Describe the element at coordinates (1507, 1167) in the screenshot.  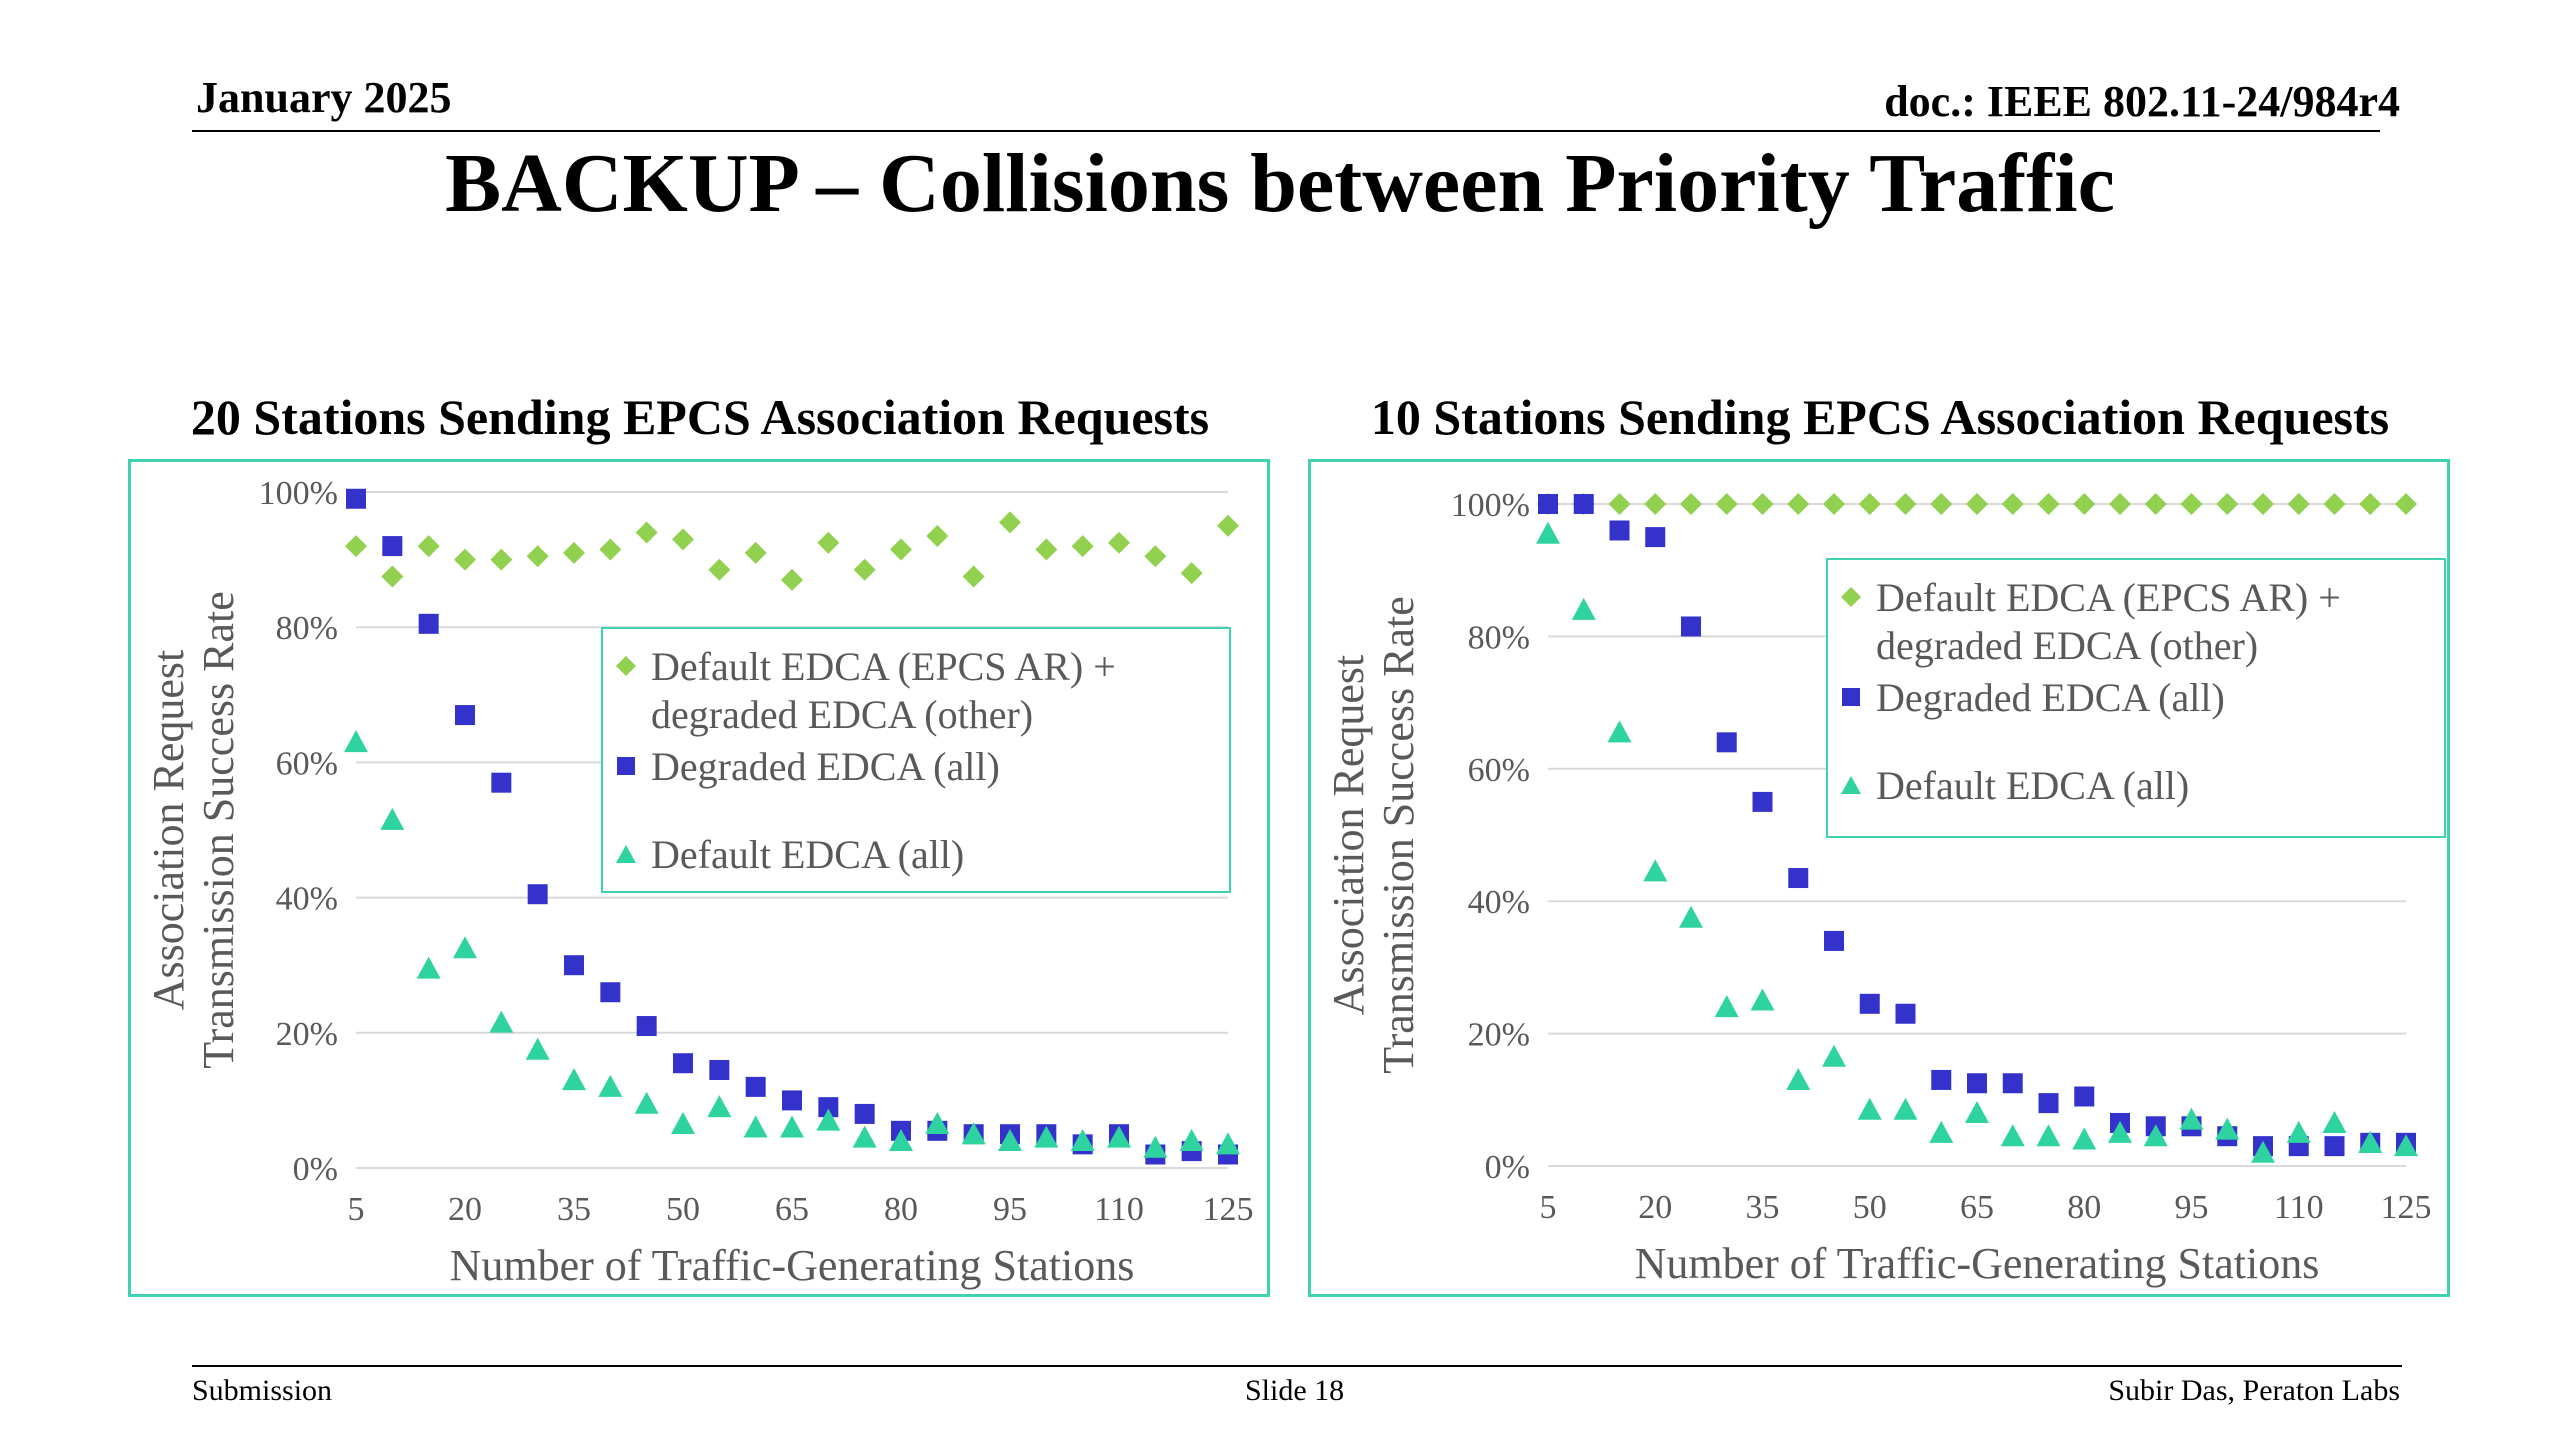
I see `y-tick-label: 0%` at that location.